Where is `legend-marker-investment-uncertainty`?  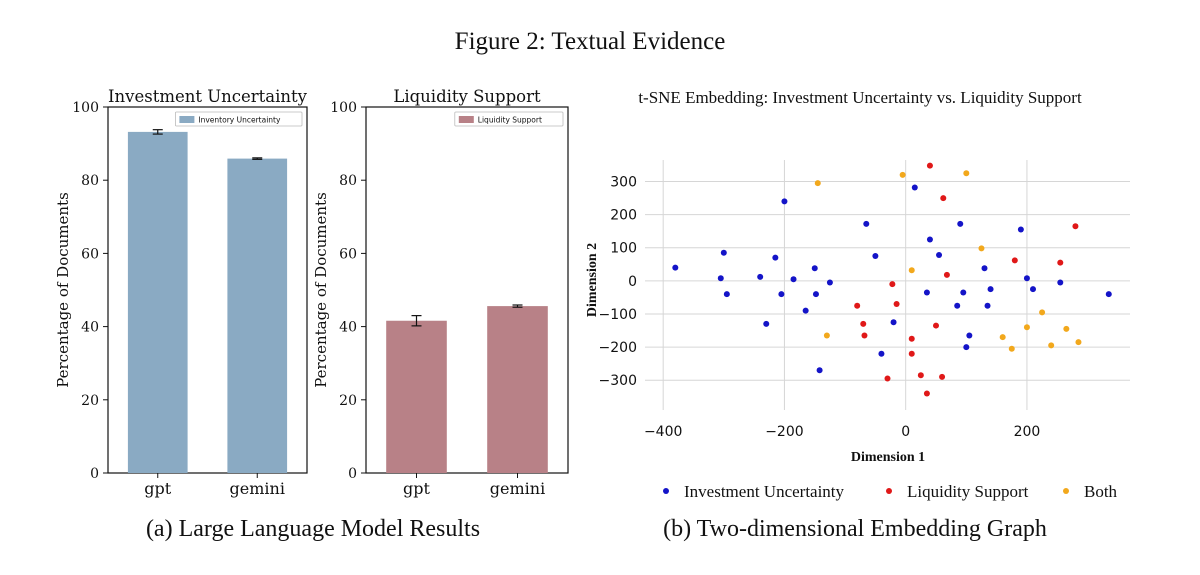
legend-marker-investment-uncertainty is located at coordinates (666, 491).